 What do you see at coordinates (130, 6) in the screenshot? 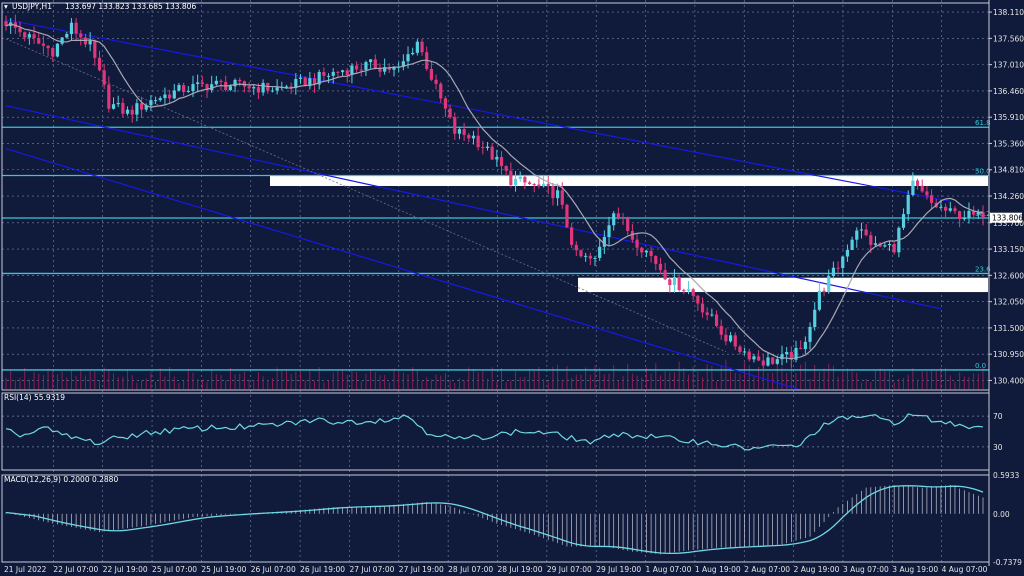
I see `chart-quote: 133.697 133.823 133.685 133.806` at bounding box center [130, 6].